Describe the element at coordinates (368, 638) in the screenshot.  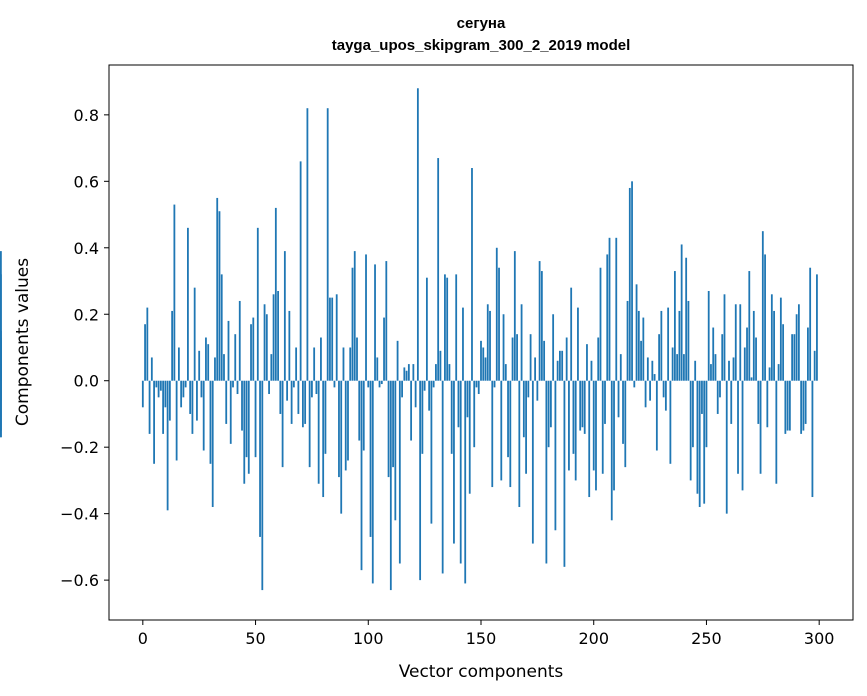
I see `x-tick-label: 100` at that location.